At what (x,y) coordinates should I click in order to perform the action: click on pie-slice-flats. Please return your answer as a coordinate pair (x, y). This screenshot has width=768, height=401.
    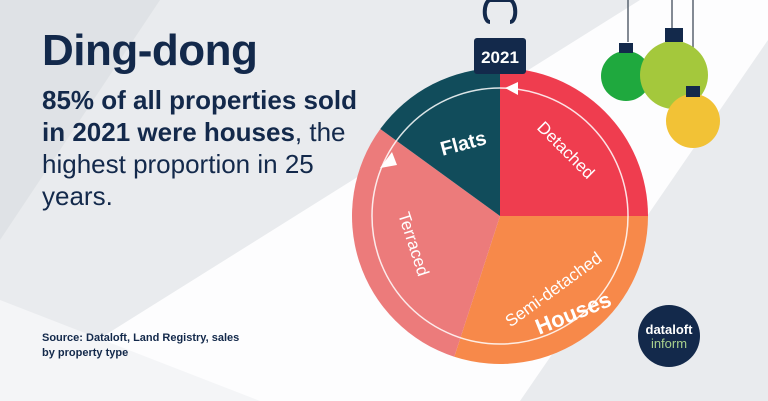
    Looking at the image, I should click on (440, 142).